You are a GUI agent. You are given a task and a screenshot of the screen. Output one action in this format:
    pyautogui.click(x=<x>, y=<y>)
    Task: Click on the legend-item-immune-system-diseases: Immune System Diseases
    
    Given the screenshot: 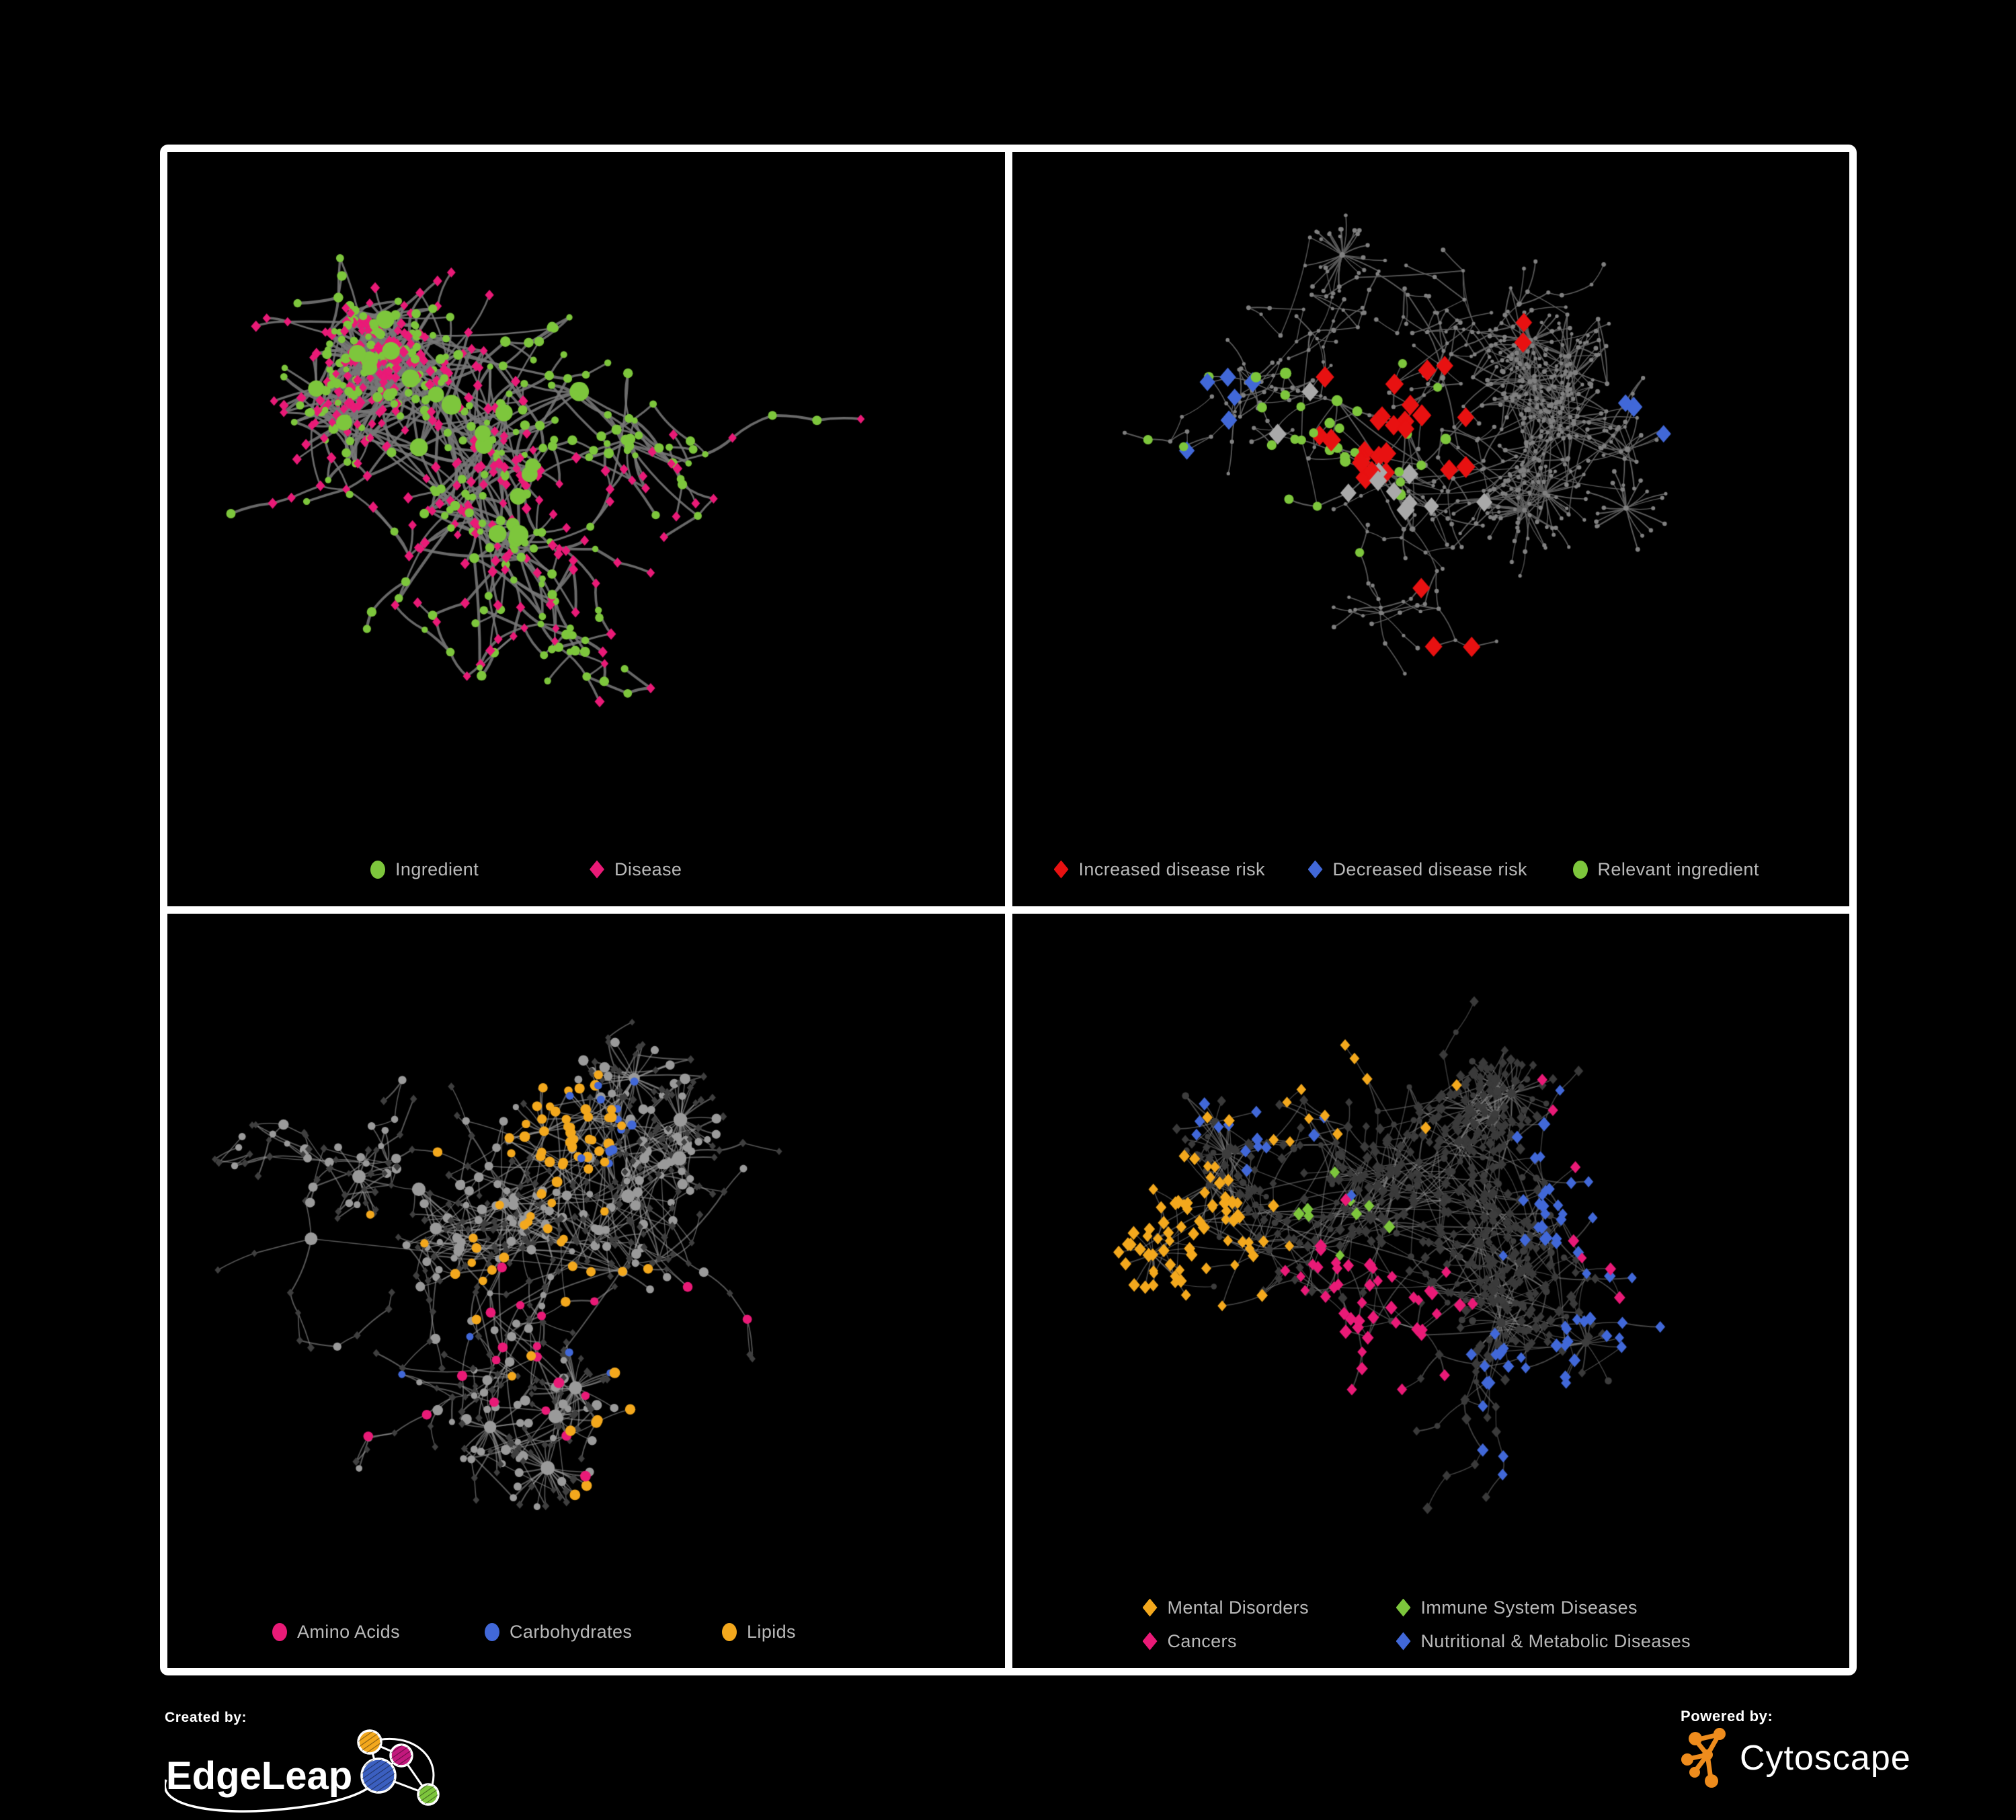 What is the action you would take?
    pyautogui.click(x=1517, y=1607)
    